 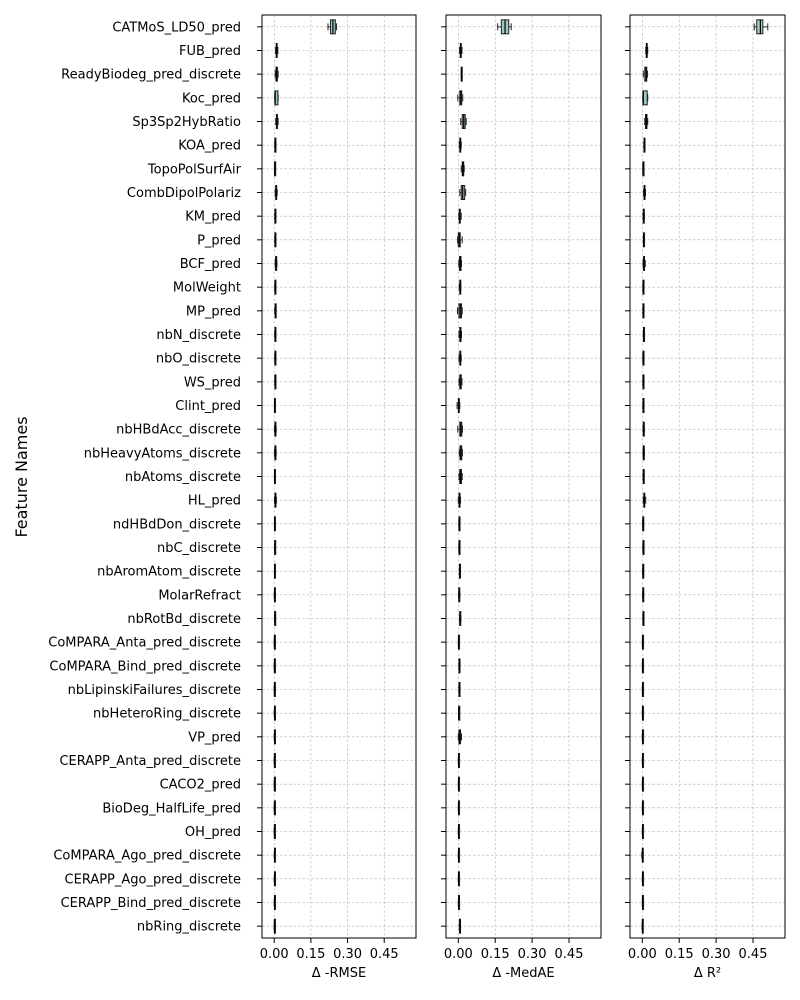 What do you see at coordinates (209, 146) in the screenshot?
I see `y-tick-label: KOA_pred` at bounding box center [209, 146].